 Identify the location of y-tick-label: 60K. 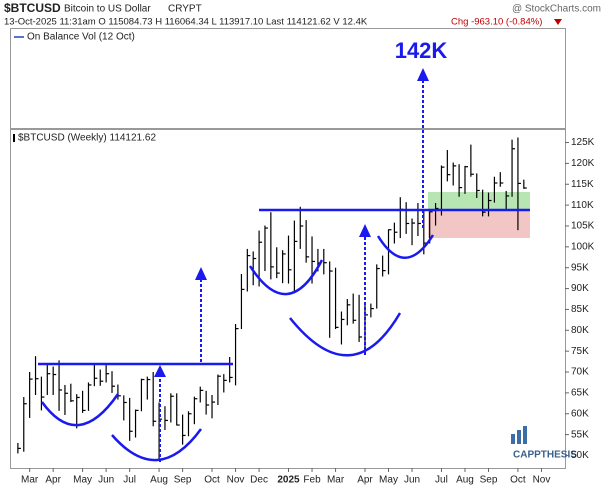
(580, 413).